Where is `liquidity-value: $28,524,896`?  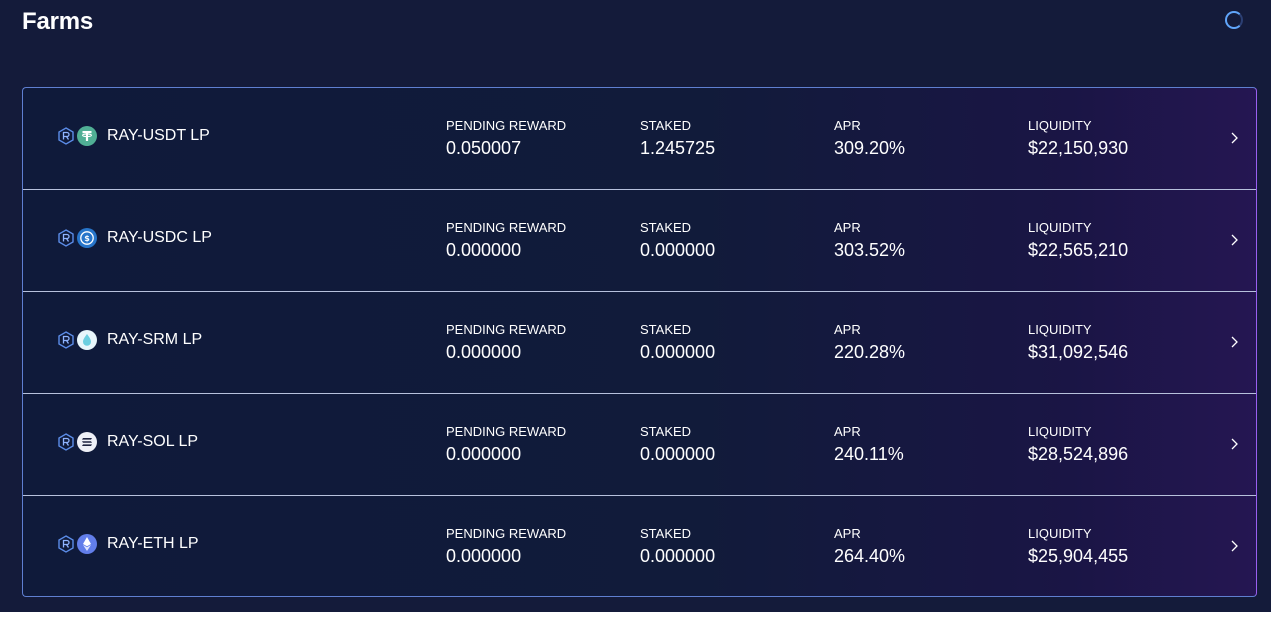 liquidity-value: $28,524,896 is located at coordinates (1078, 454).